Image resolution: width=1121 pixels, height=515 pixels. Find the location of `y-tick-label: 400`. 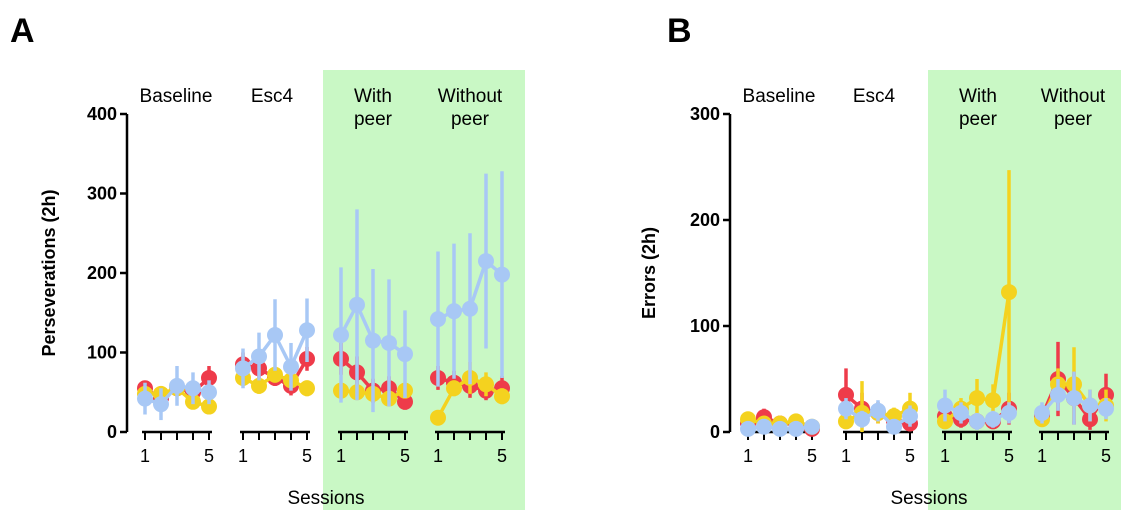

y-tick-label: 400 is located at coordinates (102, 114).